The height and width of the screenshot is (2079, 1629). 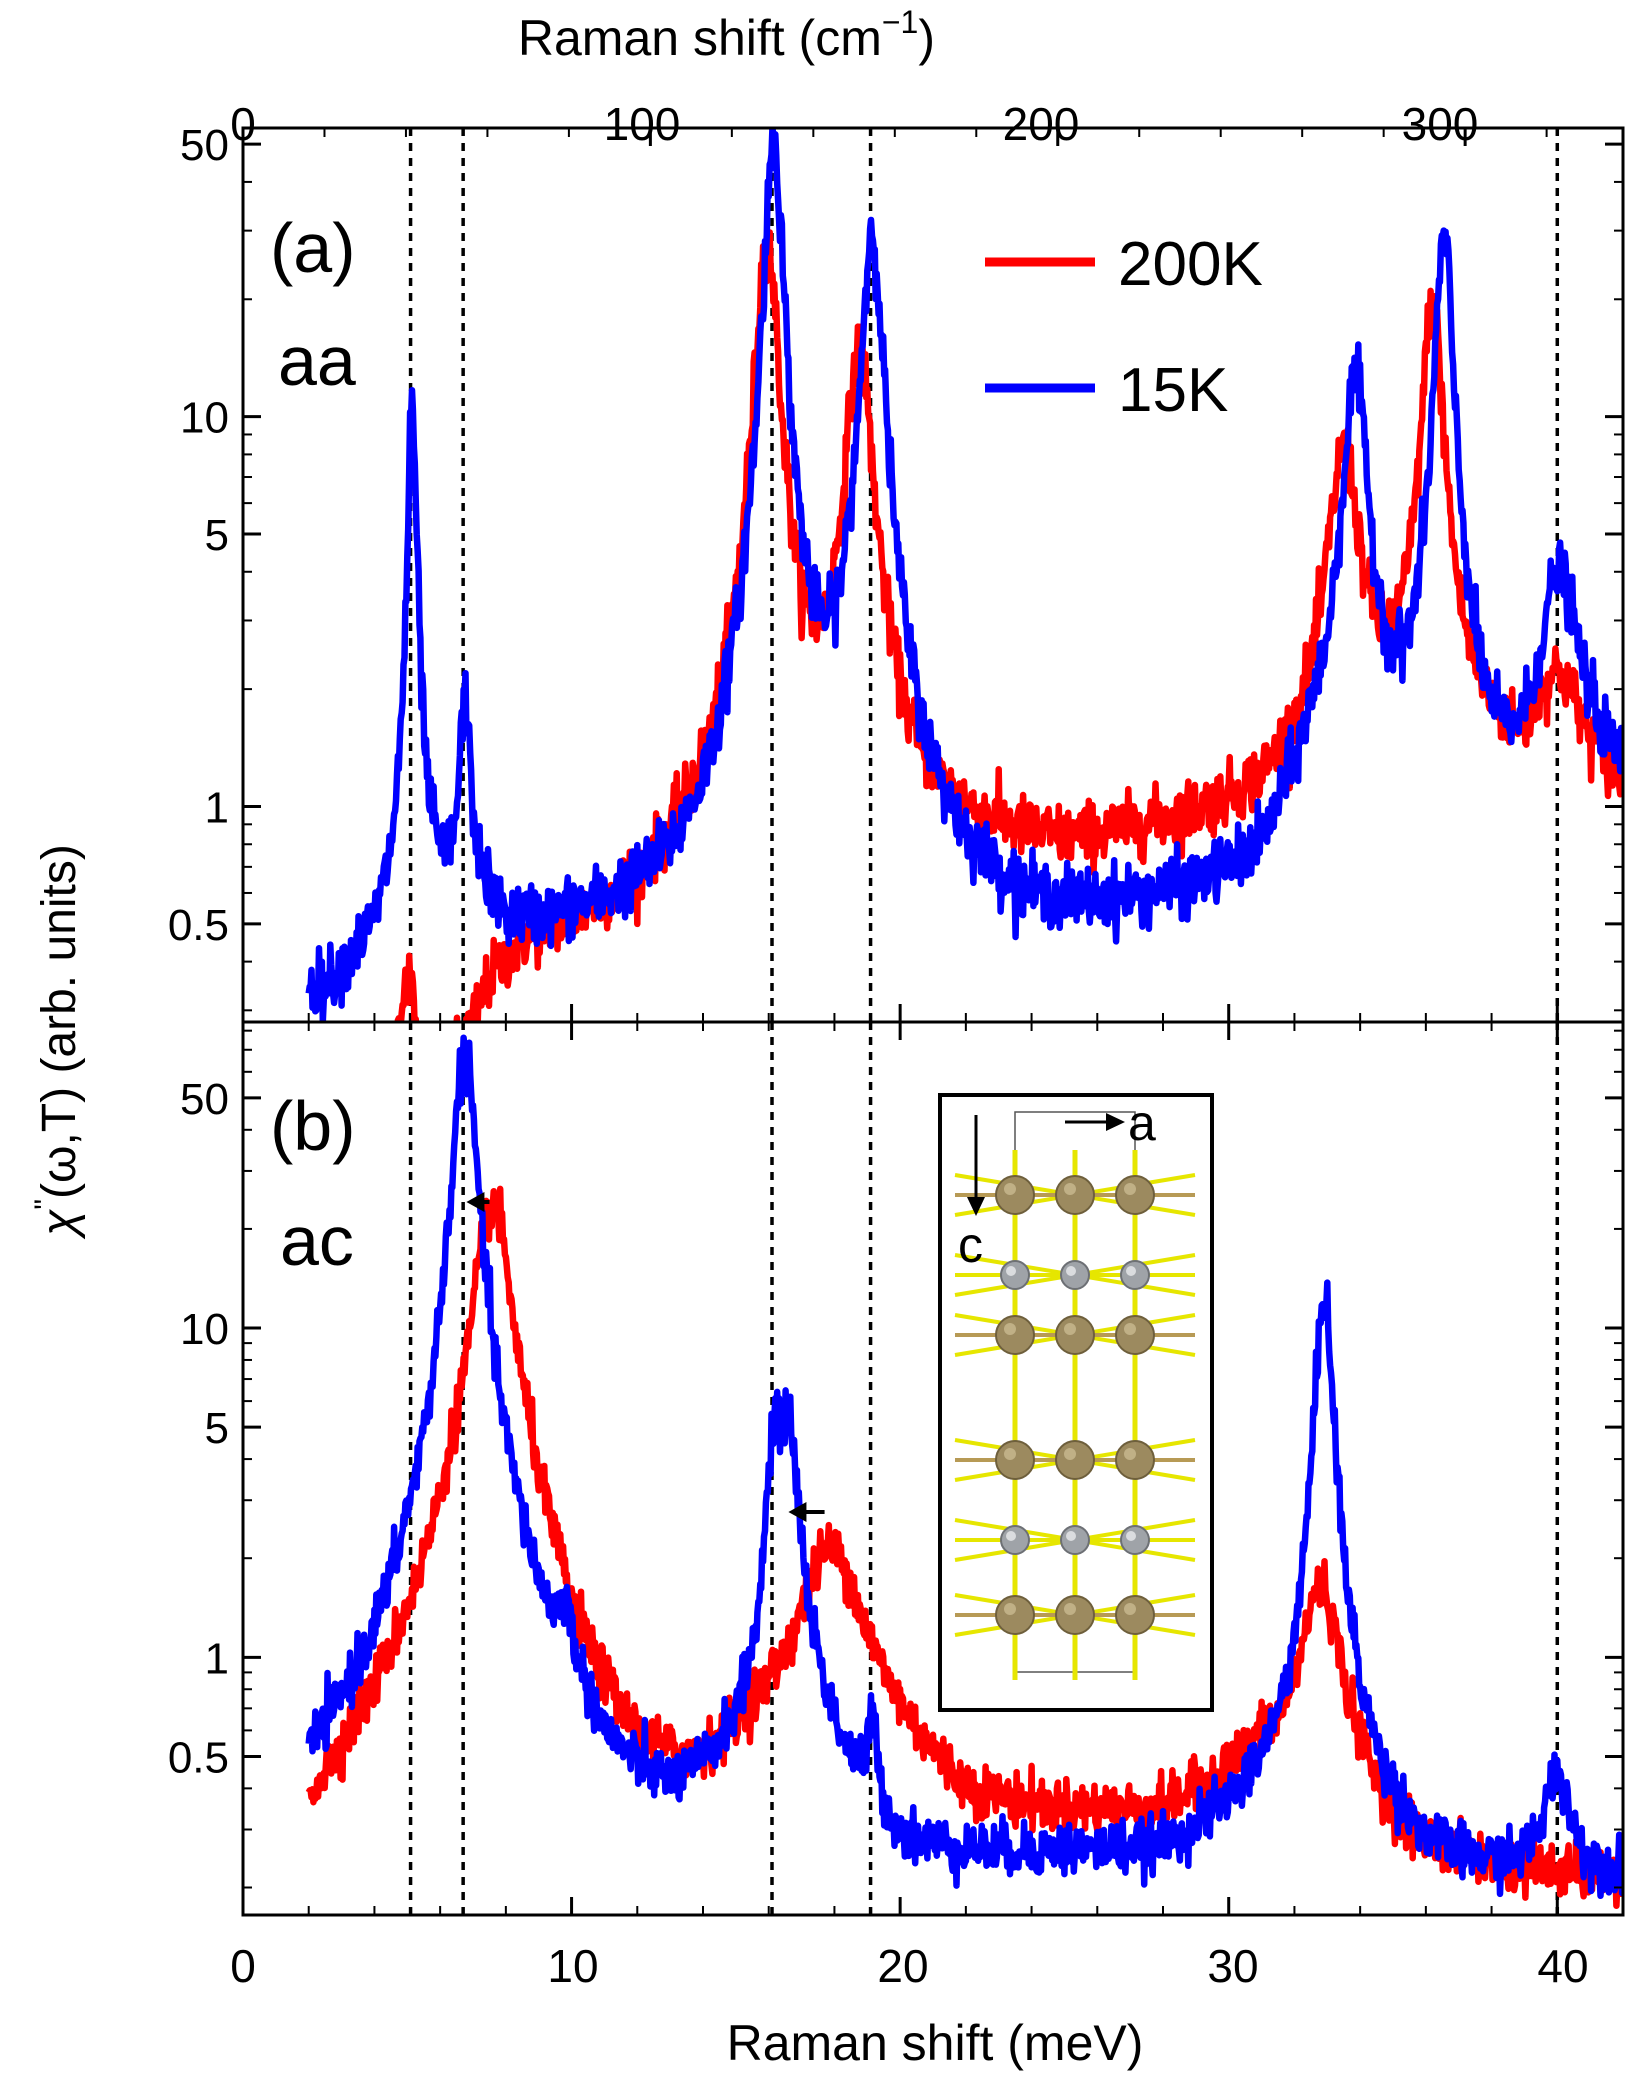 I want to click on ytick-label-1-4: 50, so click(x=204, y=1099).